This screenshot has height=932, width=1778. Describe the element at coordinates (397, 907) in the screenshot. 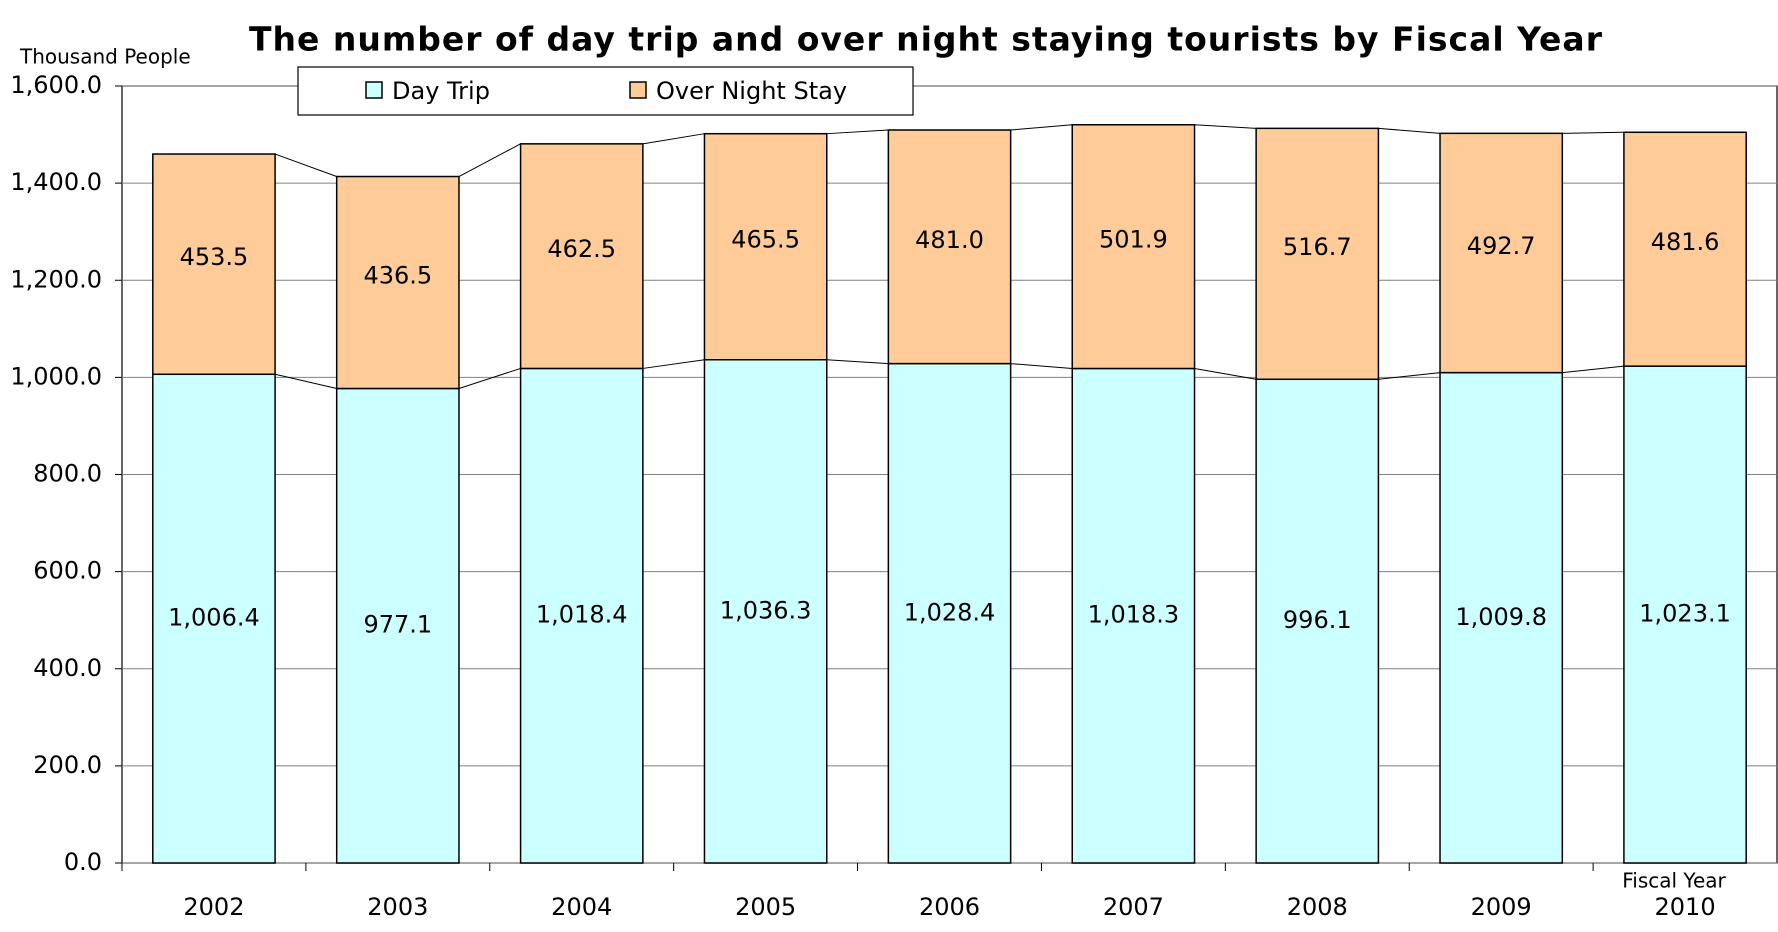

I see `x-tick-label: 2003` at that location.